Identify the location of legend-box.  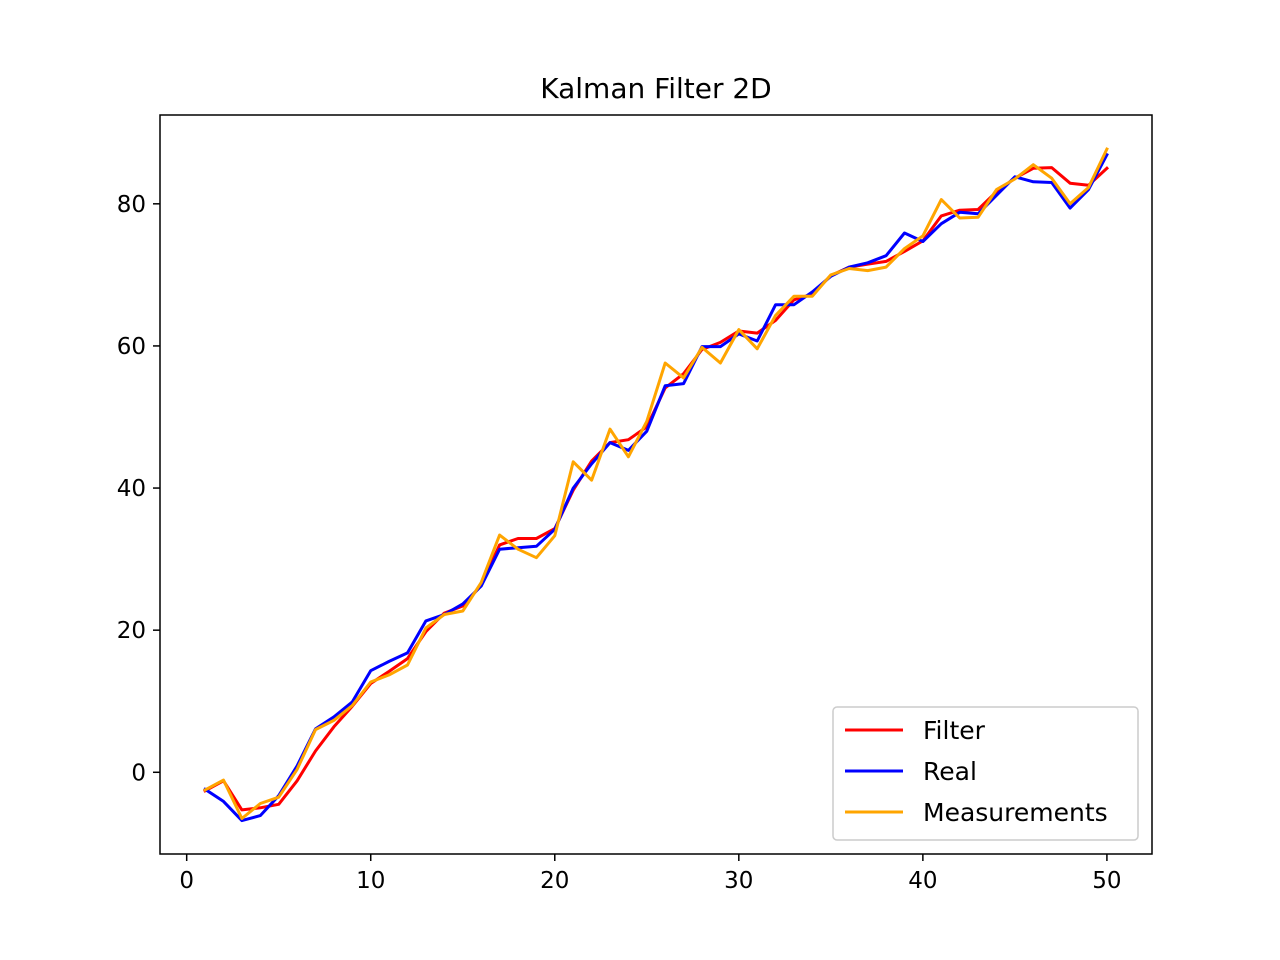
(985, 773).